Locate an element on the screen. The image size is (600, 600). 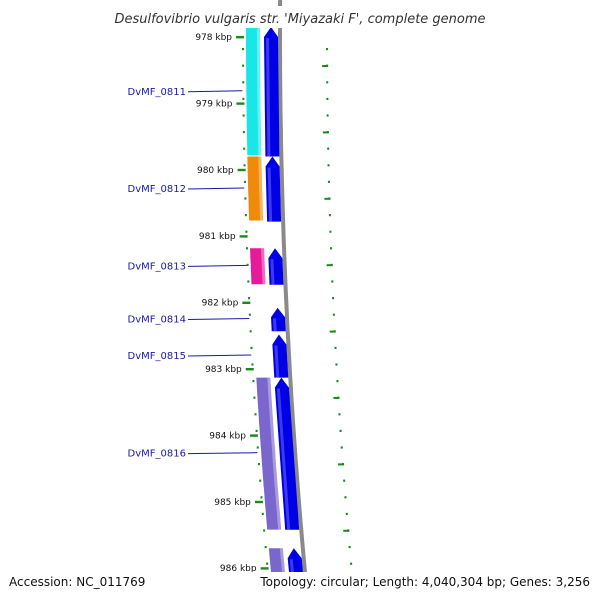
gene-label: DvMF_0816 is located at coordinates (157, 454).